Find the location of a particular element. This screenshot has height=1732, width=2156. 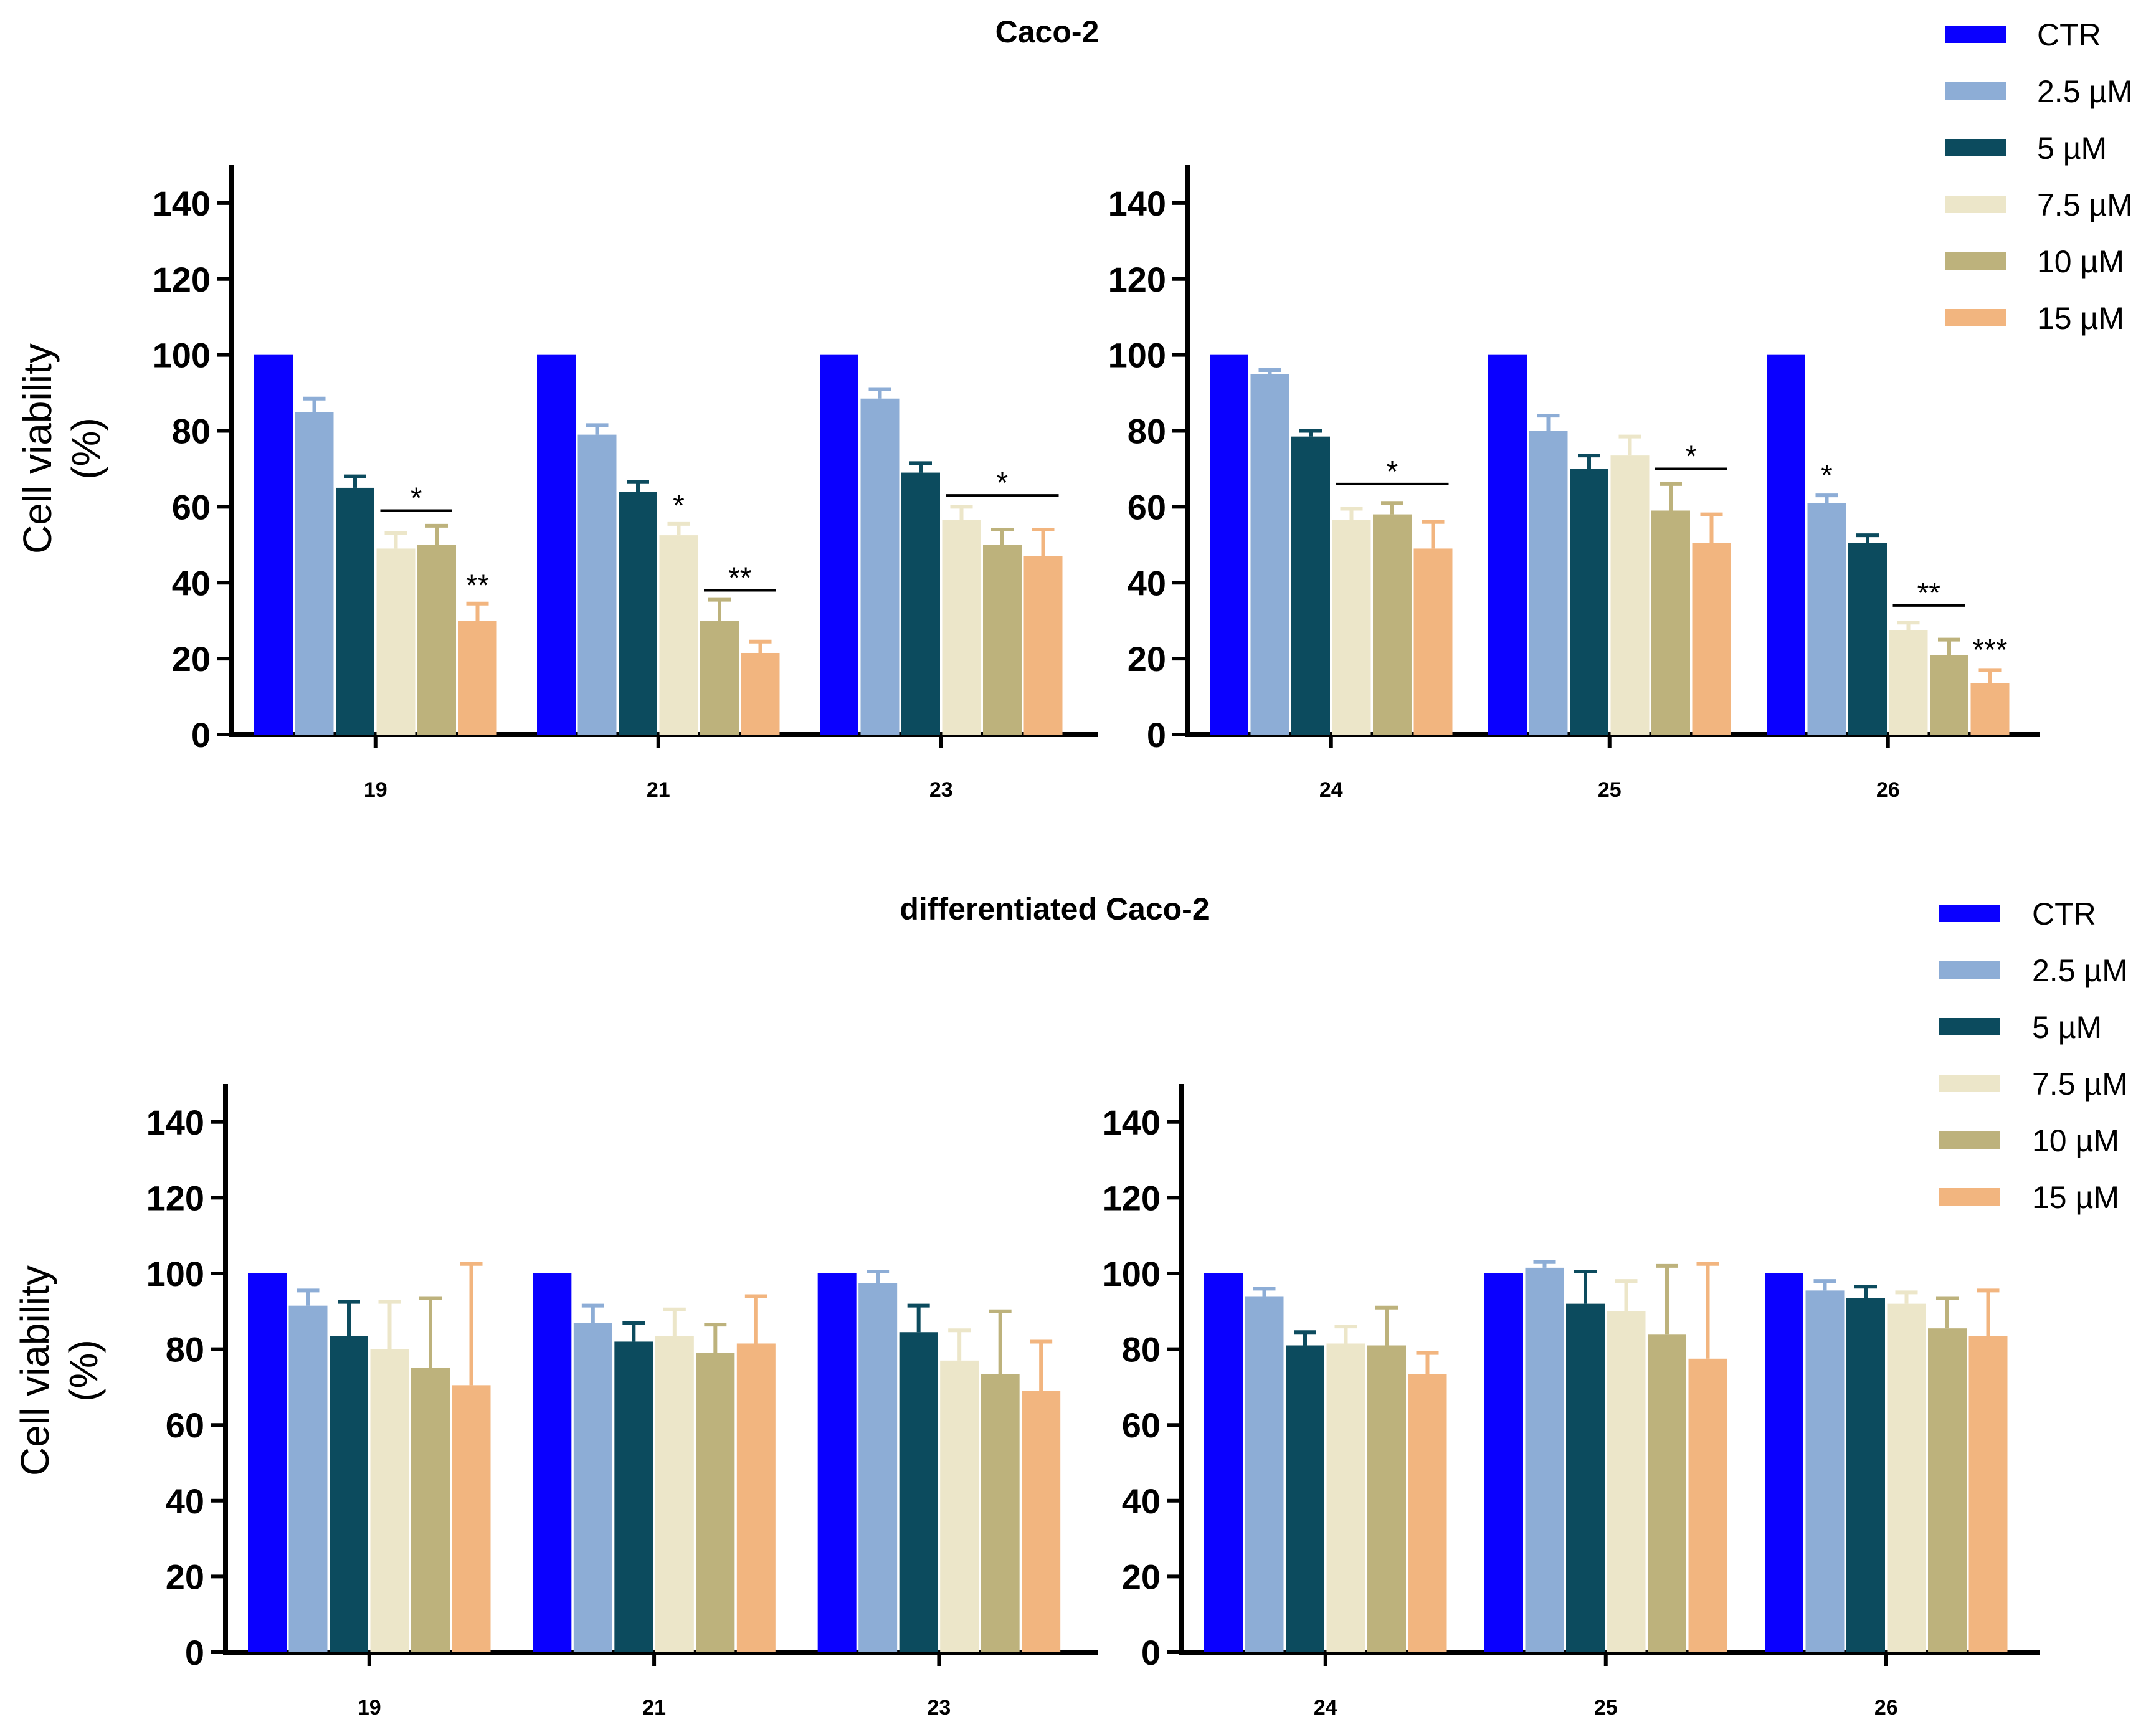

legend-label: 10 µM is located at coordinates (2075, 1140).